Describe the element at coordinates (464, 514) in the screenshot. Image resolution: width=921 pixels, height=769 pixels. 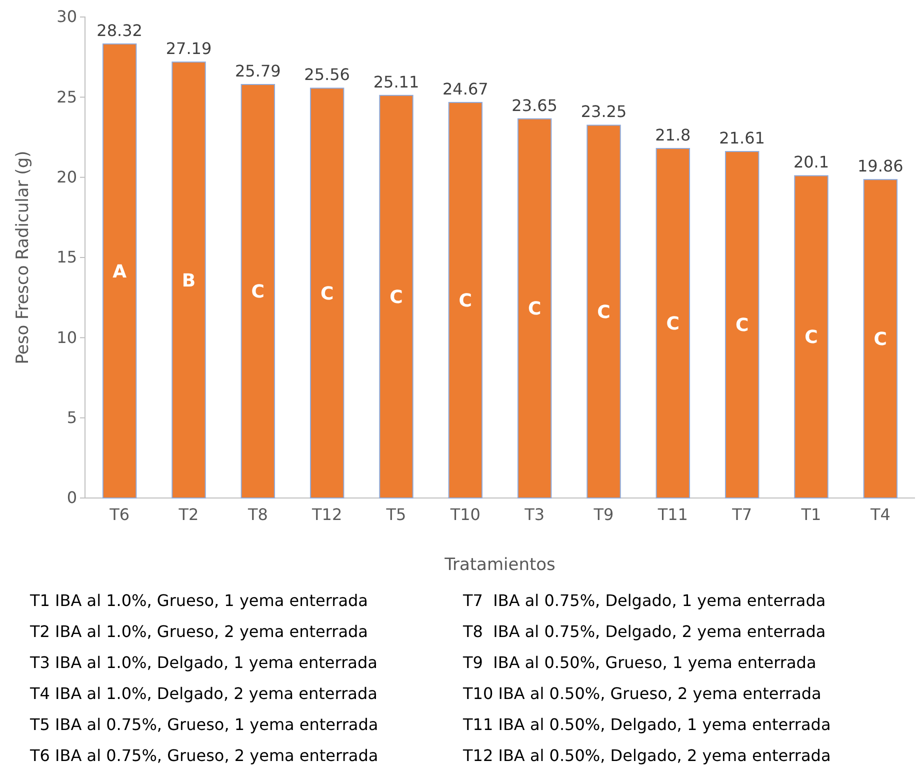
I see `x-tick-label: T10` at that location.